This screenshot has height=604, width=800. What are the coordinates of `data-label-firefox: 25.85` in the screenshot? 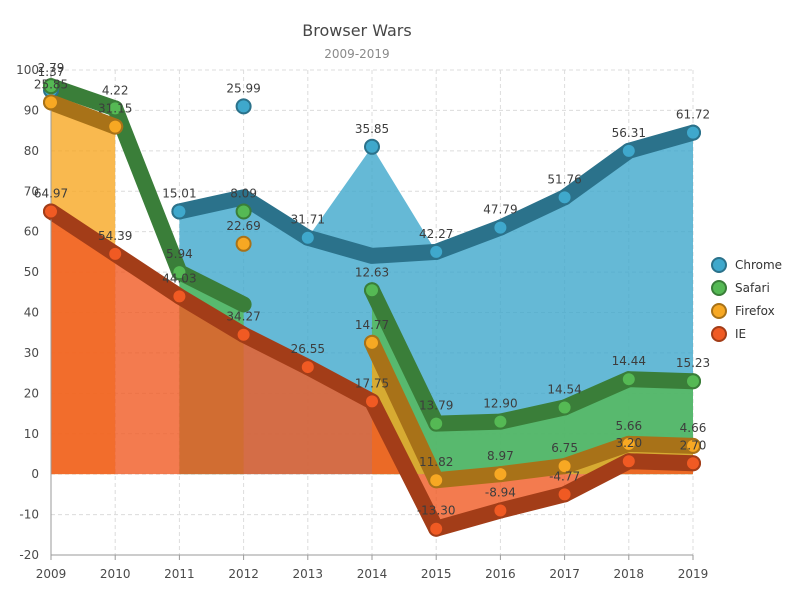 It's located at (51, 84).